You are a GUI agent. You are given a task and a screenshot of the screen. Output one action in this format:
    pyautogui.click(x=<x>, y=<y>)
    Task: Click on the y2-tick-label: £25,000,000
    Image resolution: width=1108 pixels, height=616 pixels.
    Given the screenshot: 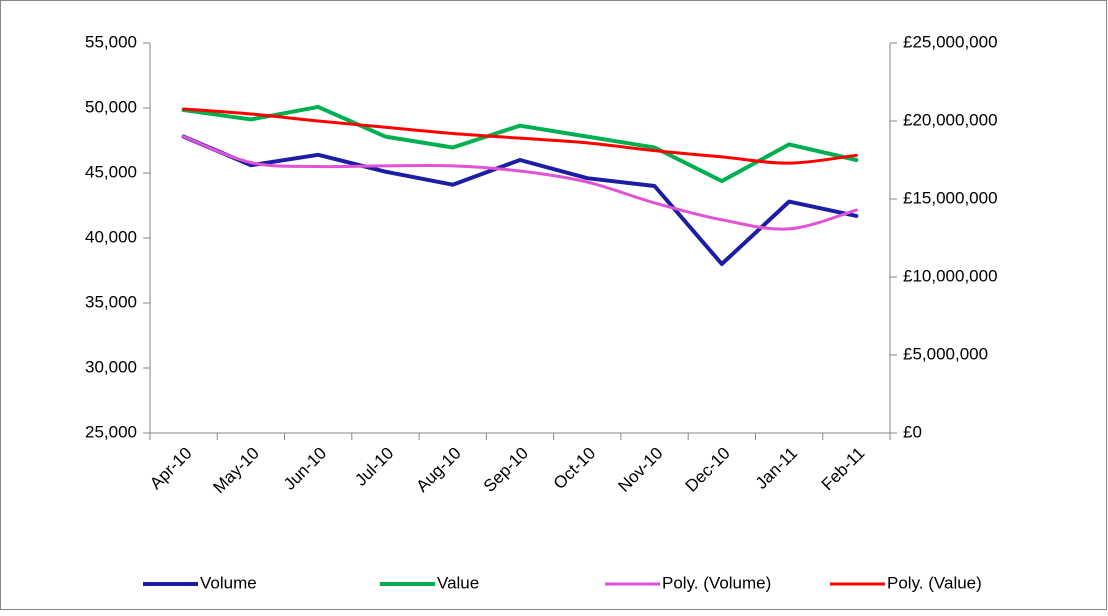 What is the action you would take?
    pyautogui.click(x=950, y=41)
    